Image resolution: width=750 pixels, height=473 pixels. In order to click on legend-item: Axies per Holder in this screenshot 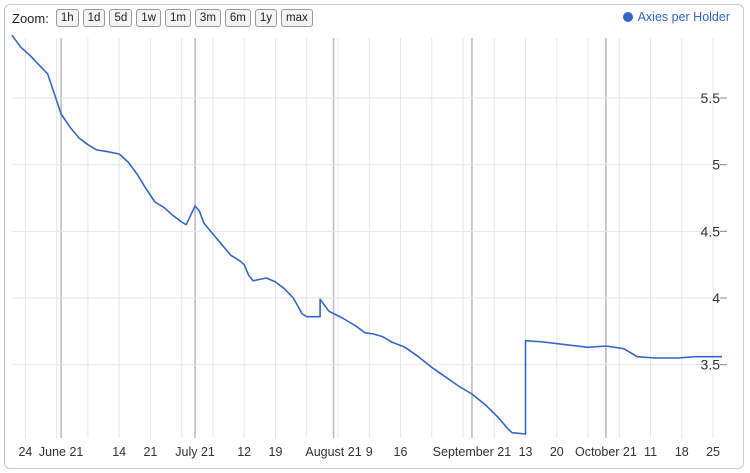, I will do `click(676, 17)`.